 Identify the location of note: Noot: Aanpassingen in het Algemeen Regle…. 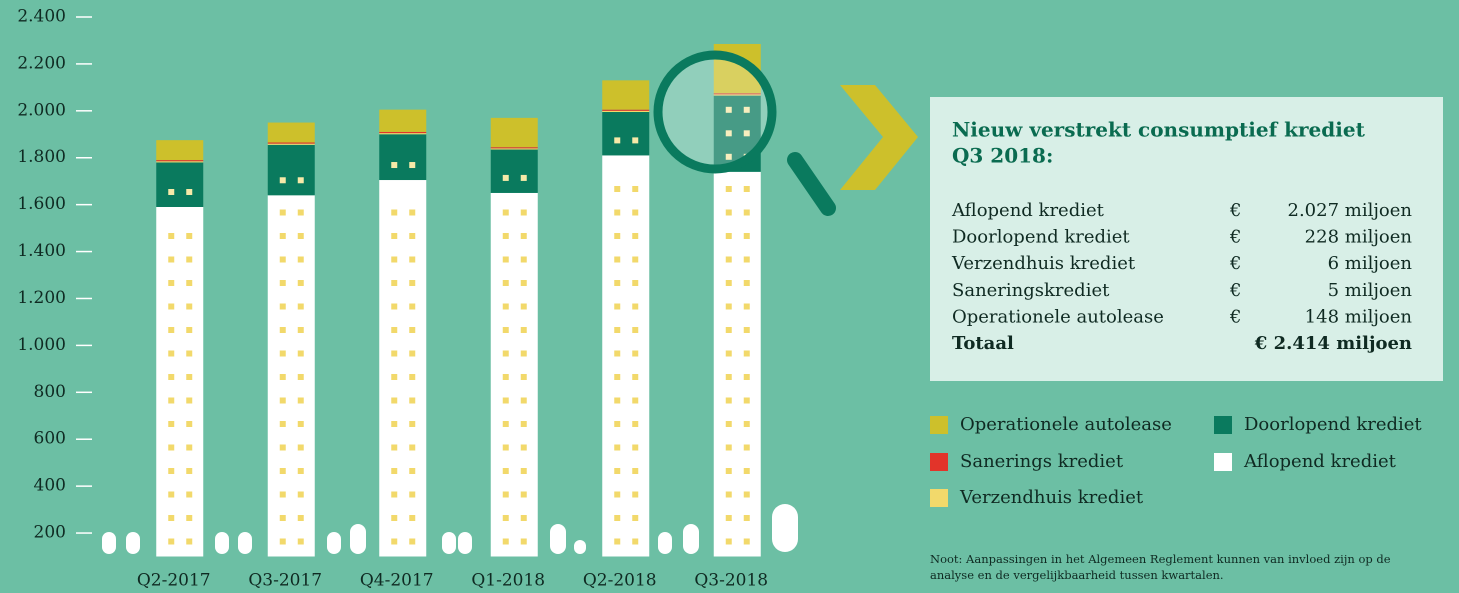
(1160, 559).